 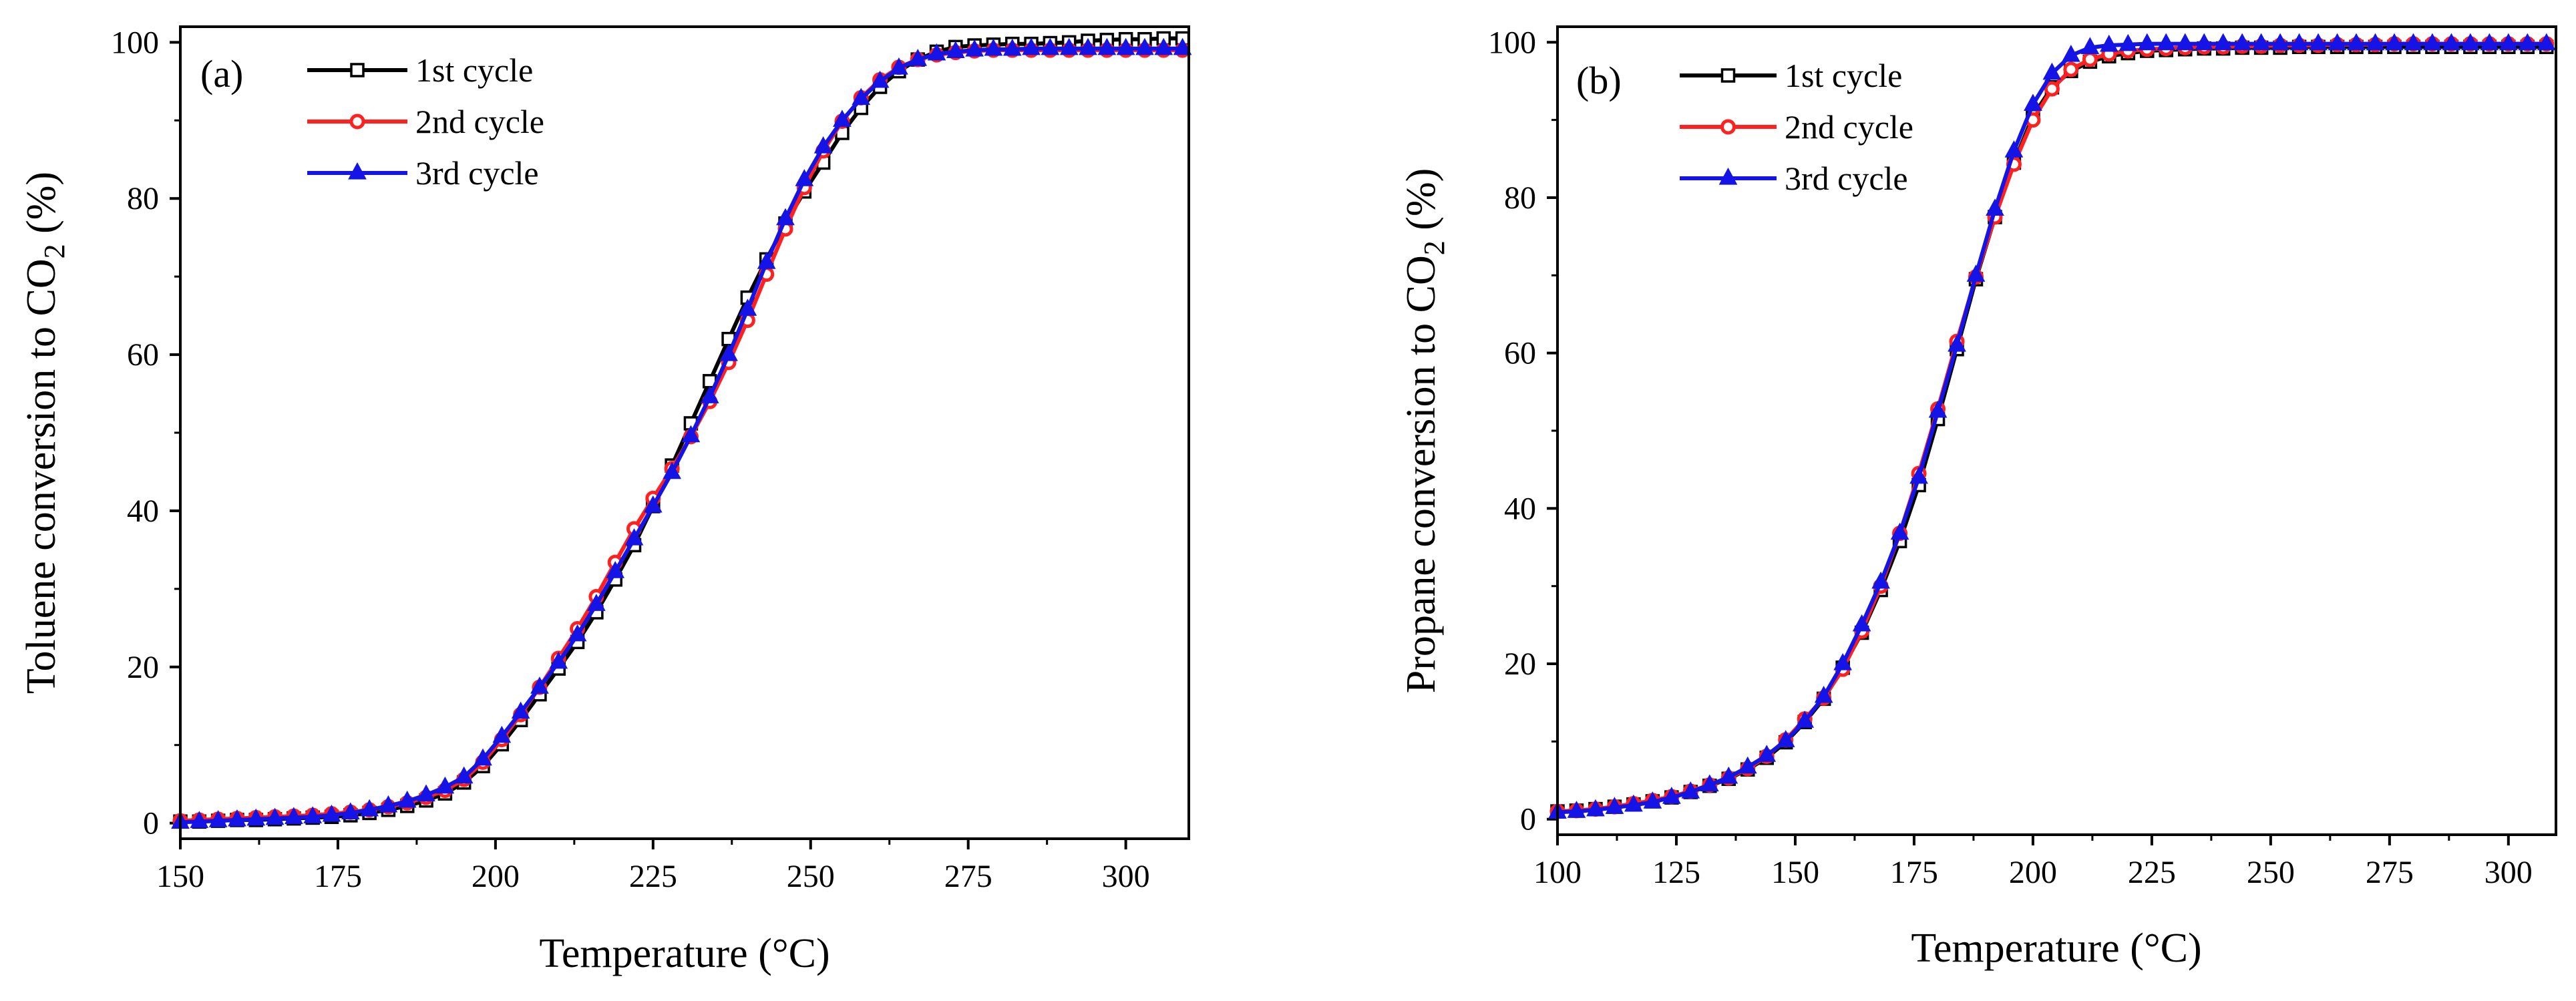 What do you see at coordinates (1520, 198) in the screenshot?
I see `panel-b-y-tick-label: 80` at bounding box center [1520, 198].